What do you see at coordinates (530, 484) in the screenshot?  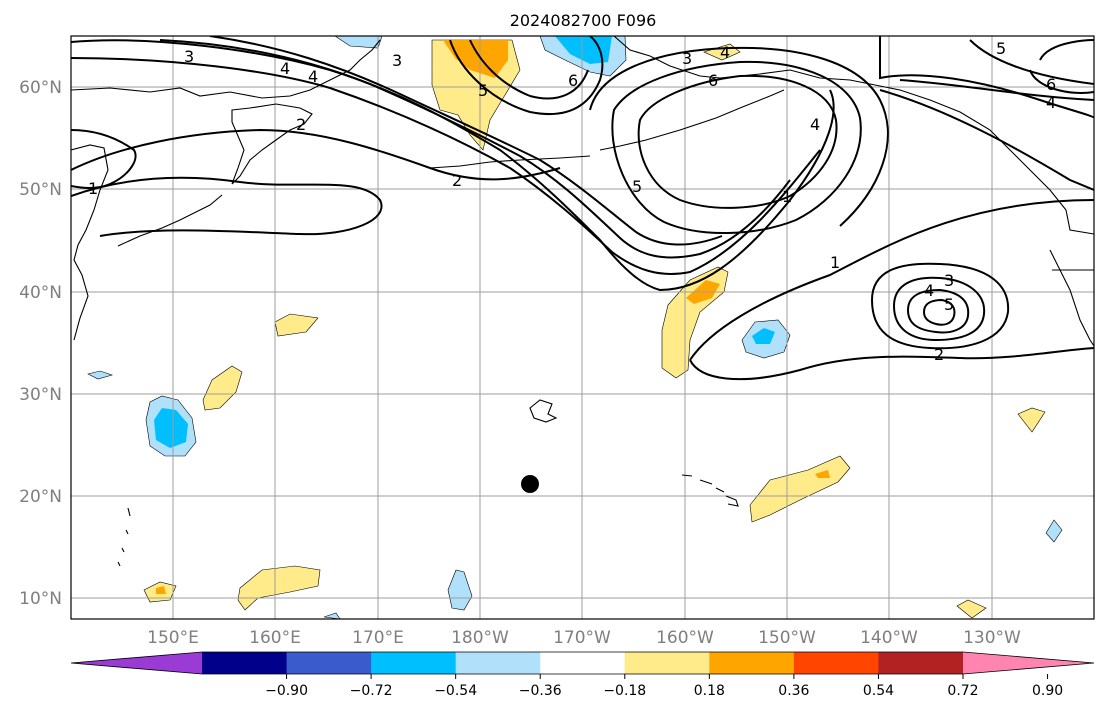 I see `storm-position-marker` at bounding box center [530, 484].